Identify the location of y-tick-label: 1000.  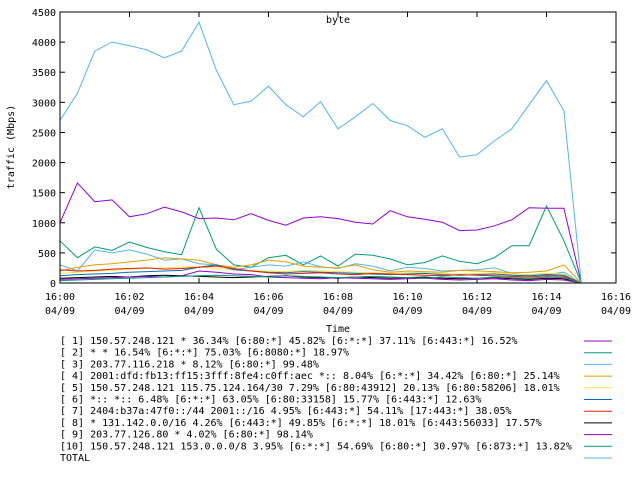
(44, 224).